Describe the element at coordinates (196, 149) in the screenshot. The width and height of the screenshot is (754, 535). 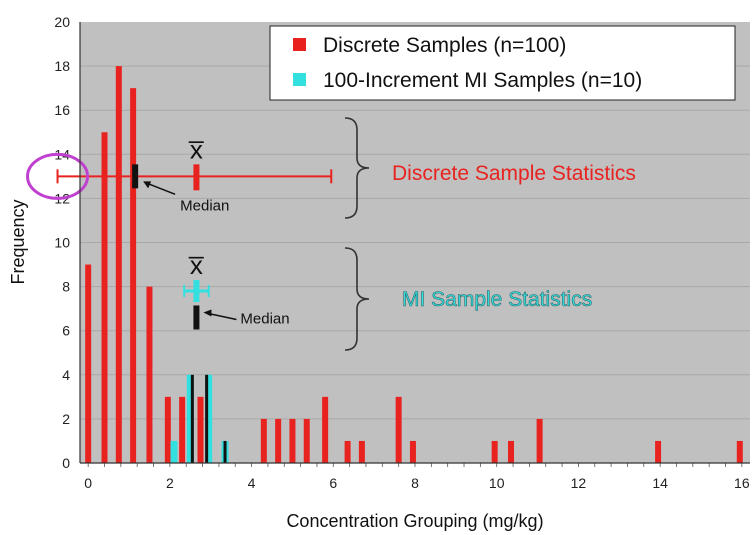
I see `discrete-mean-symbol: x̅` at that location.